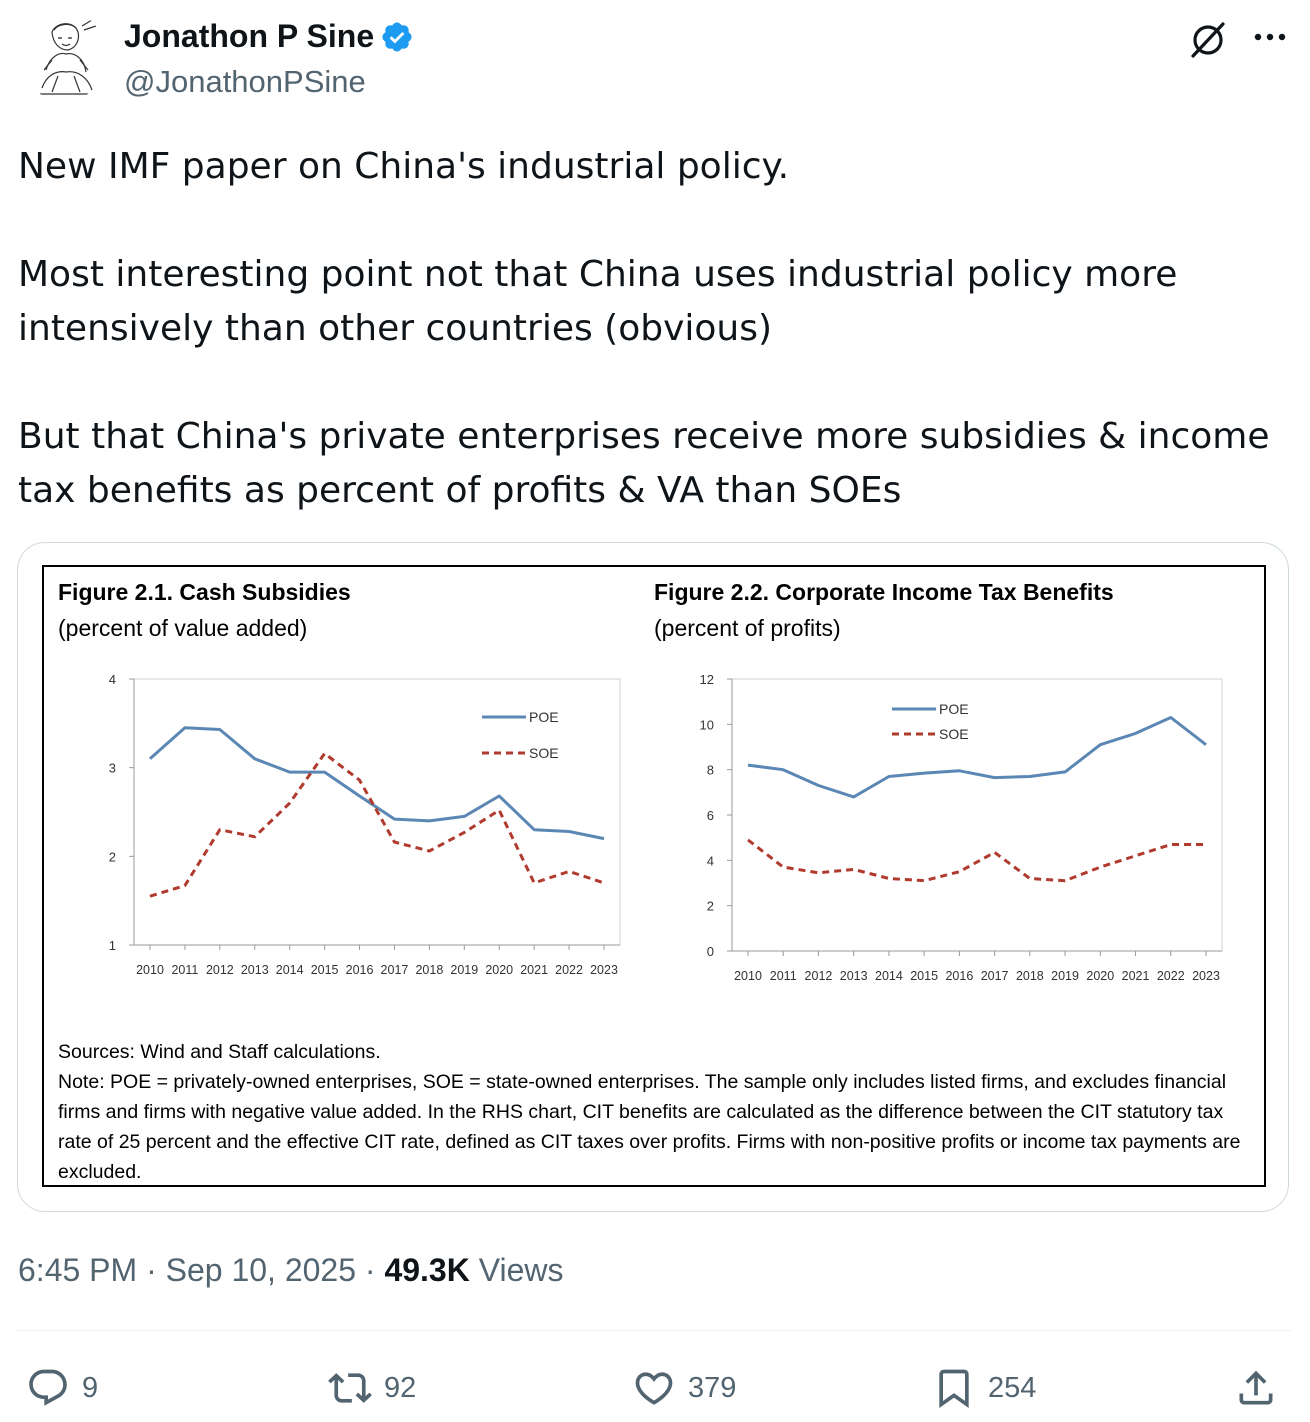  I want to click on y-tick-label: 3, so click(112, 768).